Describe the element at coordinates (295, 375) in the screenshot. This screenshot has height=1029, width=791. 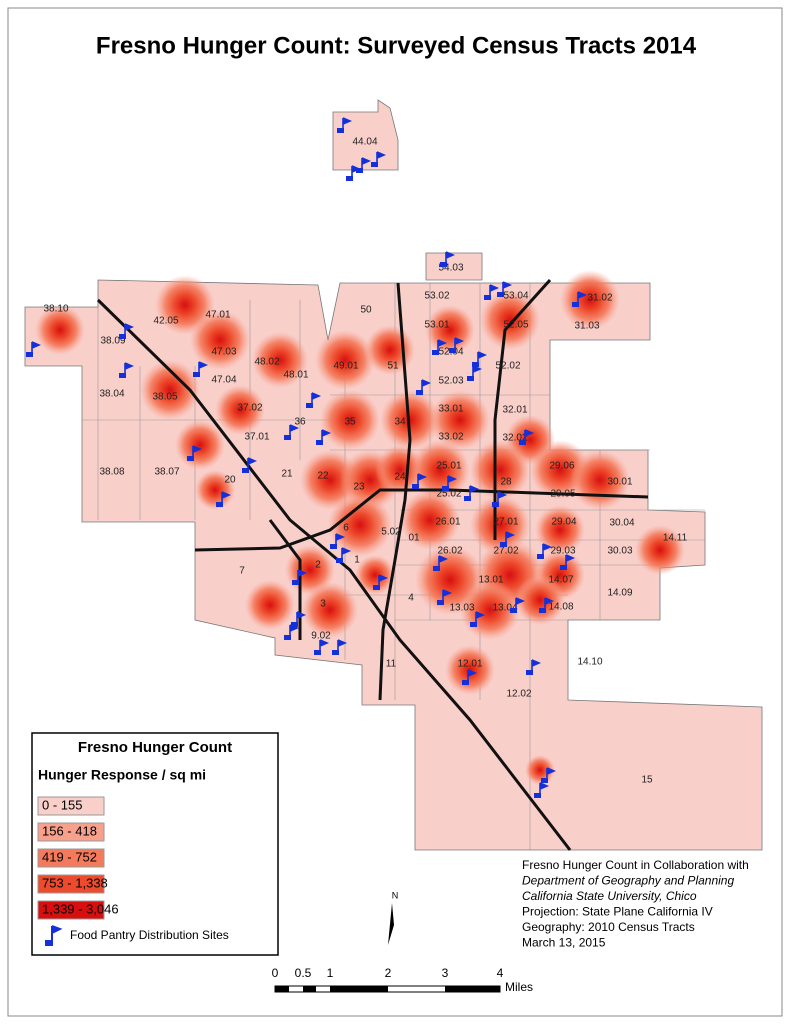
I see `tract-label: 48.01` at that location.